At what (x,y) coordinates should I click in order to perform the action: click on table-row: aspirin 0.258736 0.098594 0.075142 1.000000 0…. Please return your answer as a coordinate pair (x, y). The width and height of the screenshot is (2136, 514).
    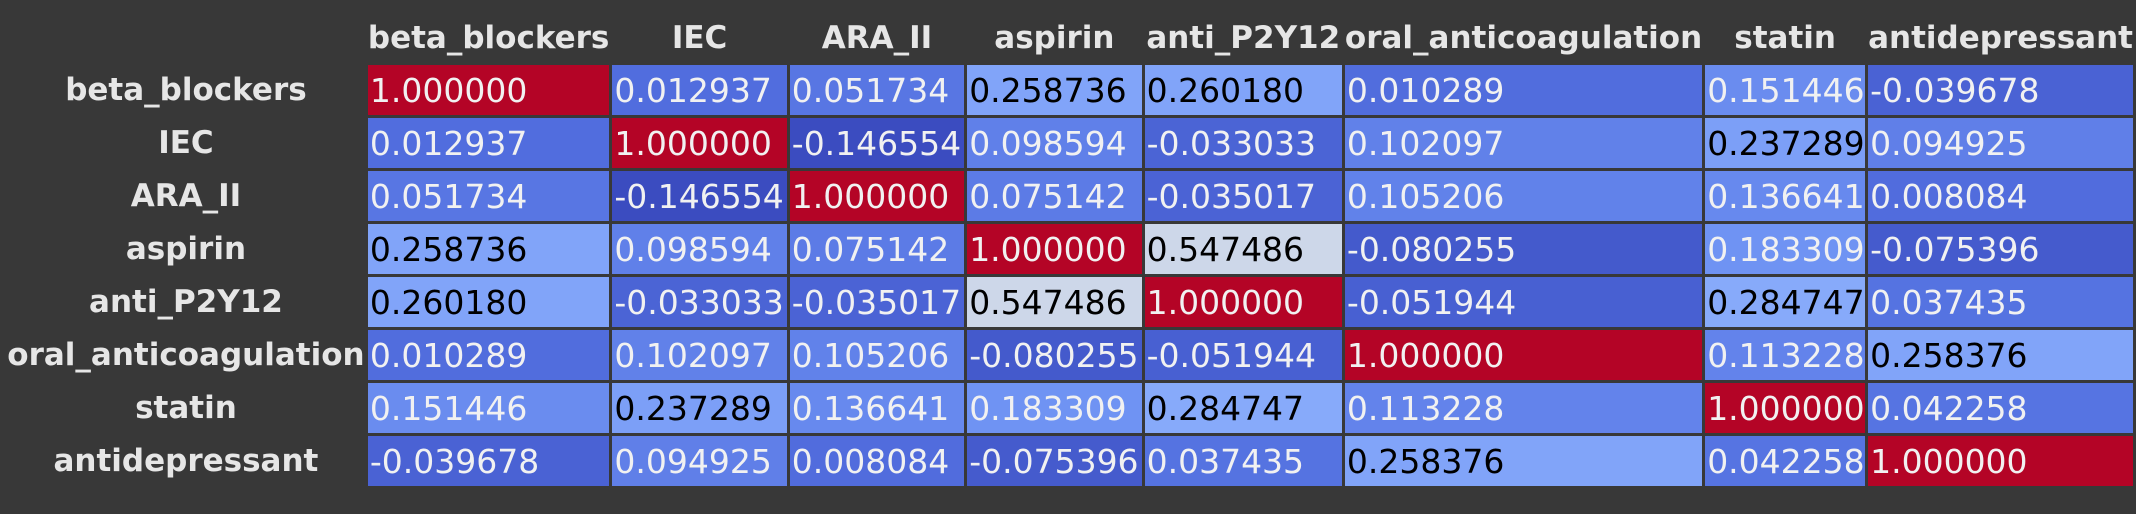
    Looking at the image, I should click on (1070, 249).